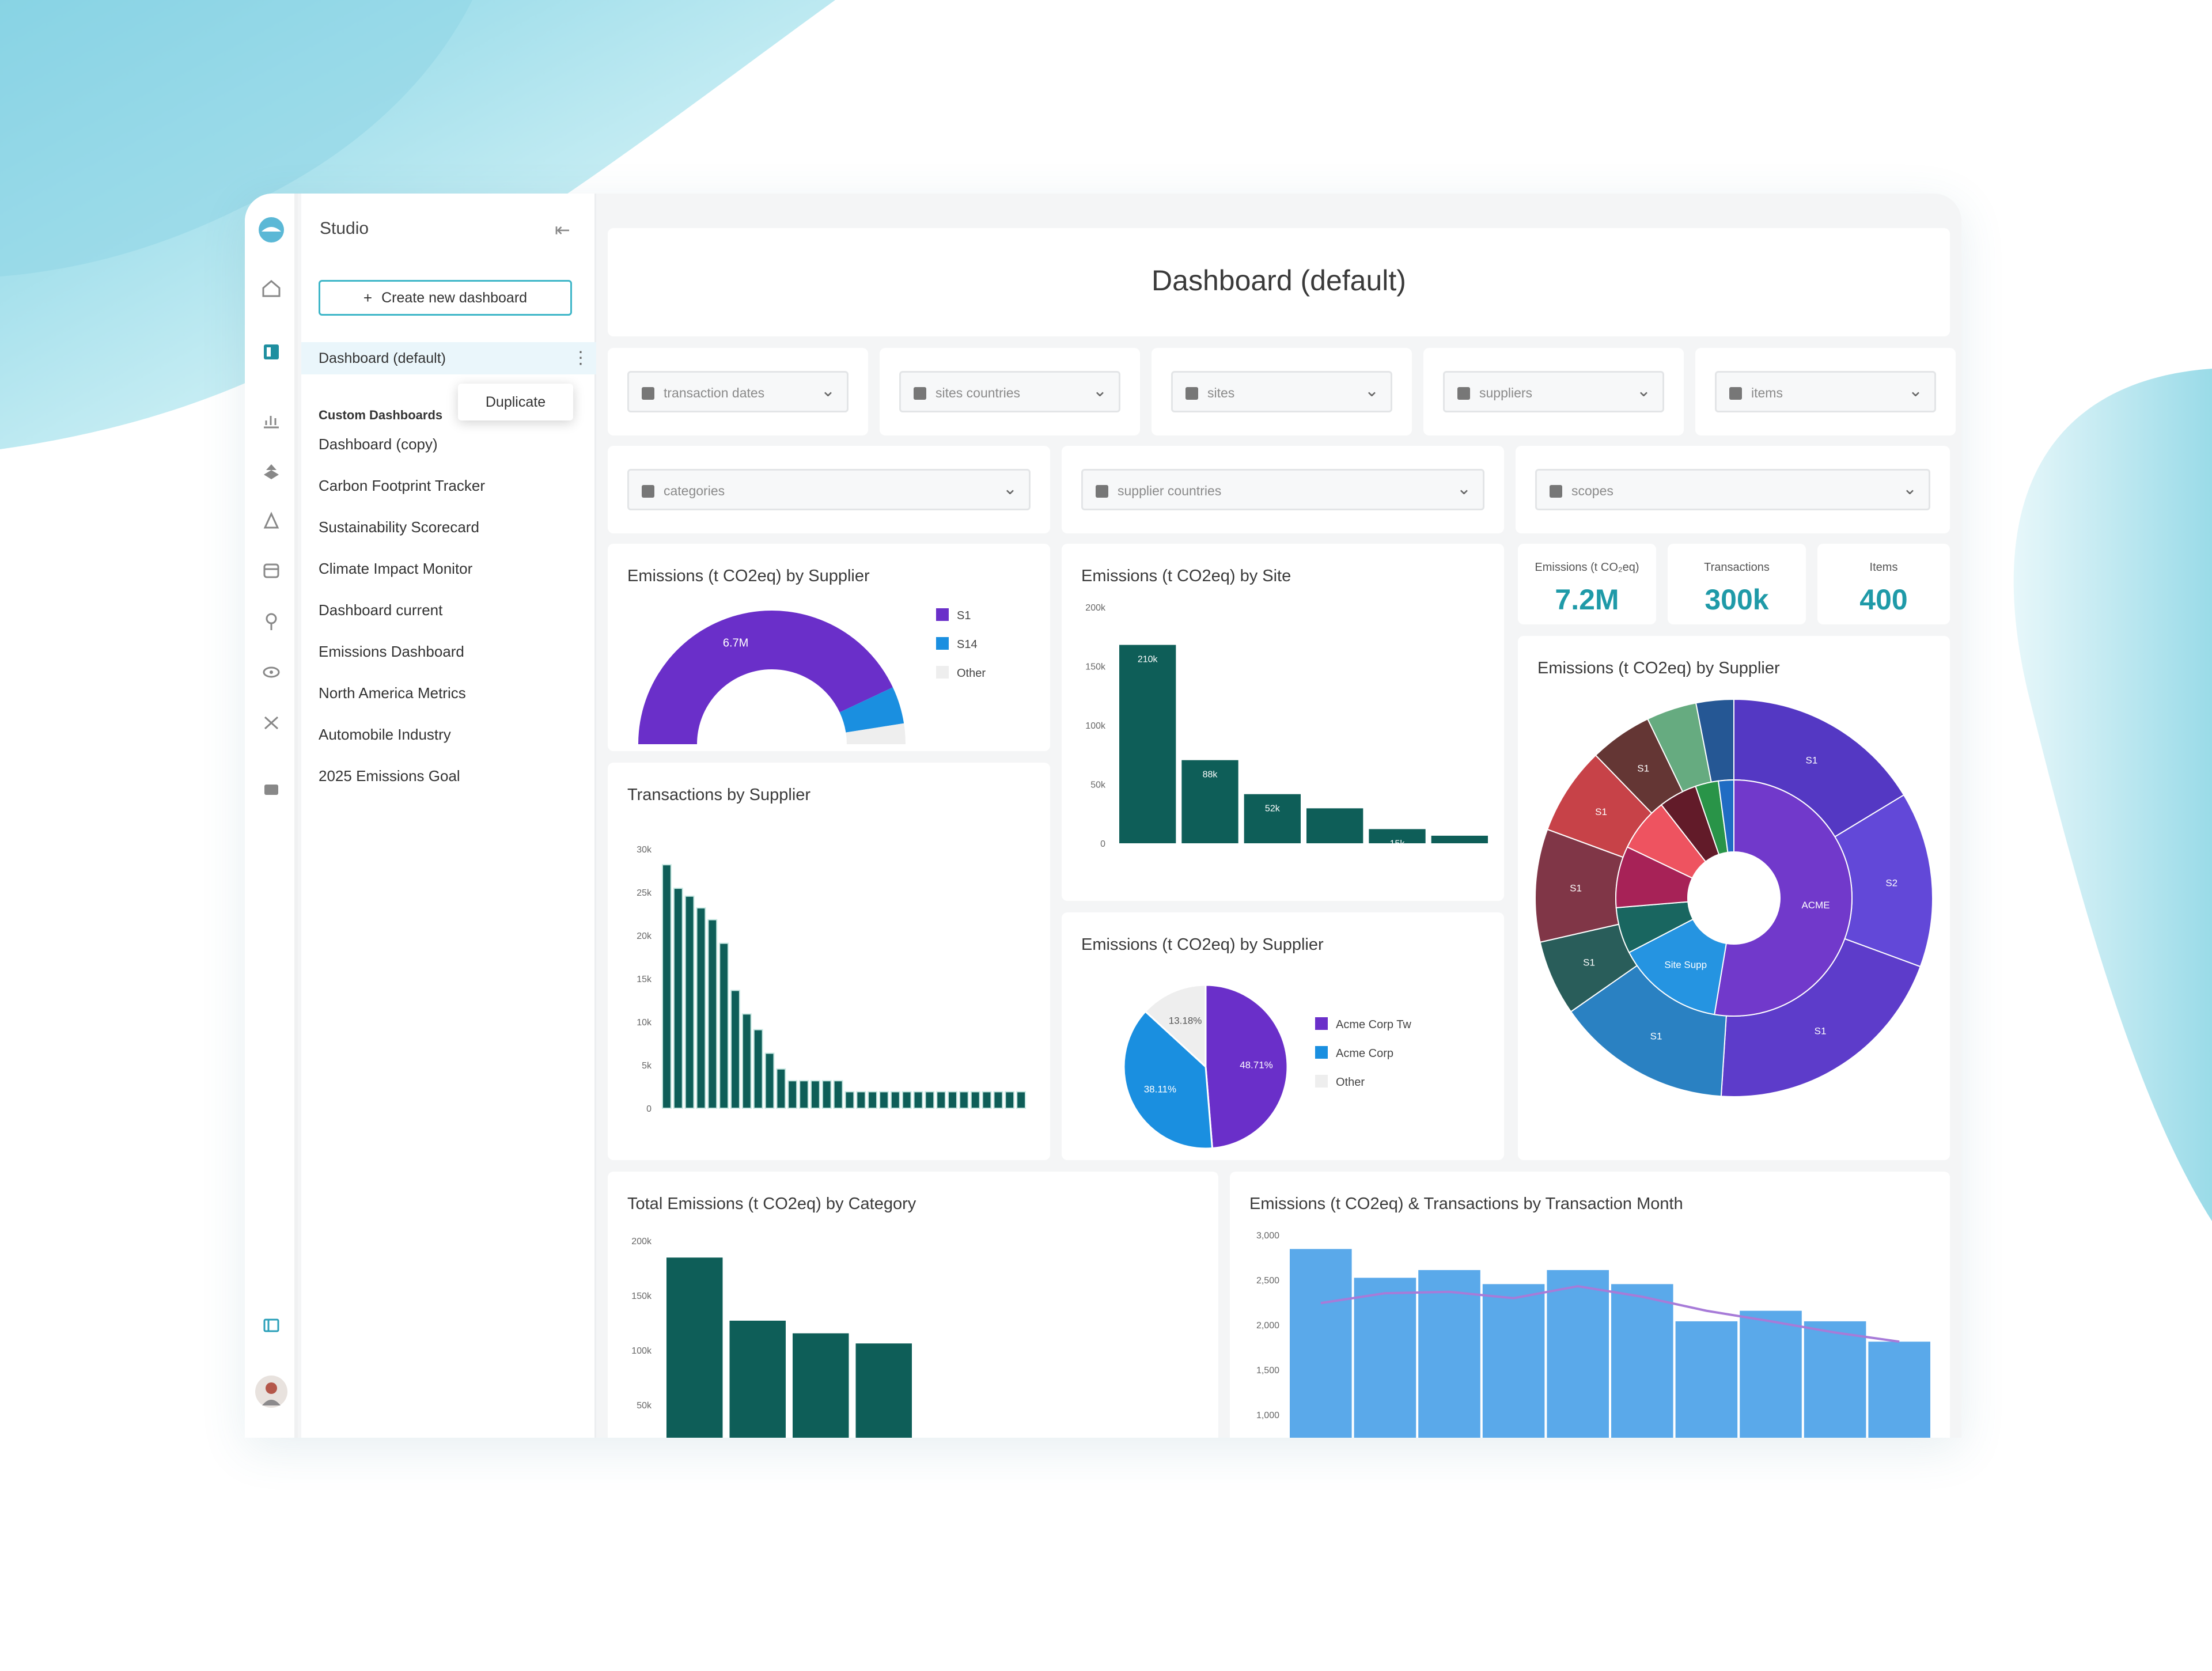 The image size is (2212, 1671). Describe the element at coordinates (381, 610) in the screenshot. I see `sidebar-item: Dashboard current` at that location.